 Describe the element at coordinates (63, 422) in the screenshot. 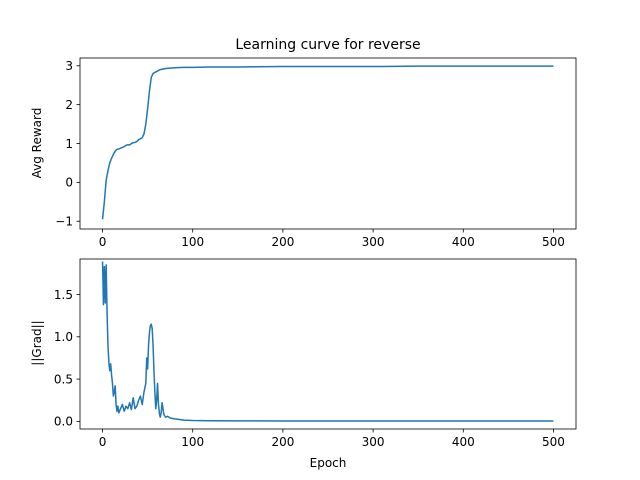

I see `y-tick-label: 0.0` at that location.